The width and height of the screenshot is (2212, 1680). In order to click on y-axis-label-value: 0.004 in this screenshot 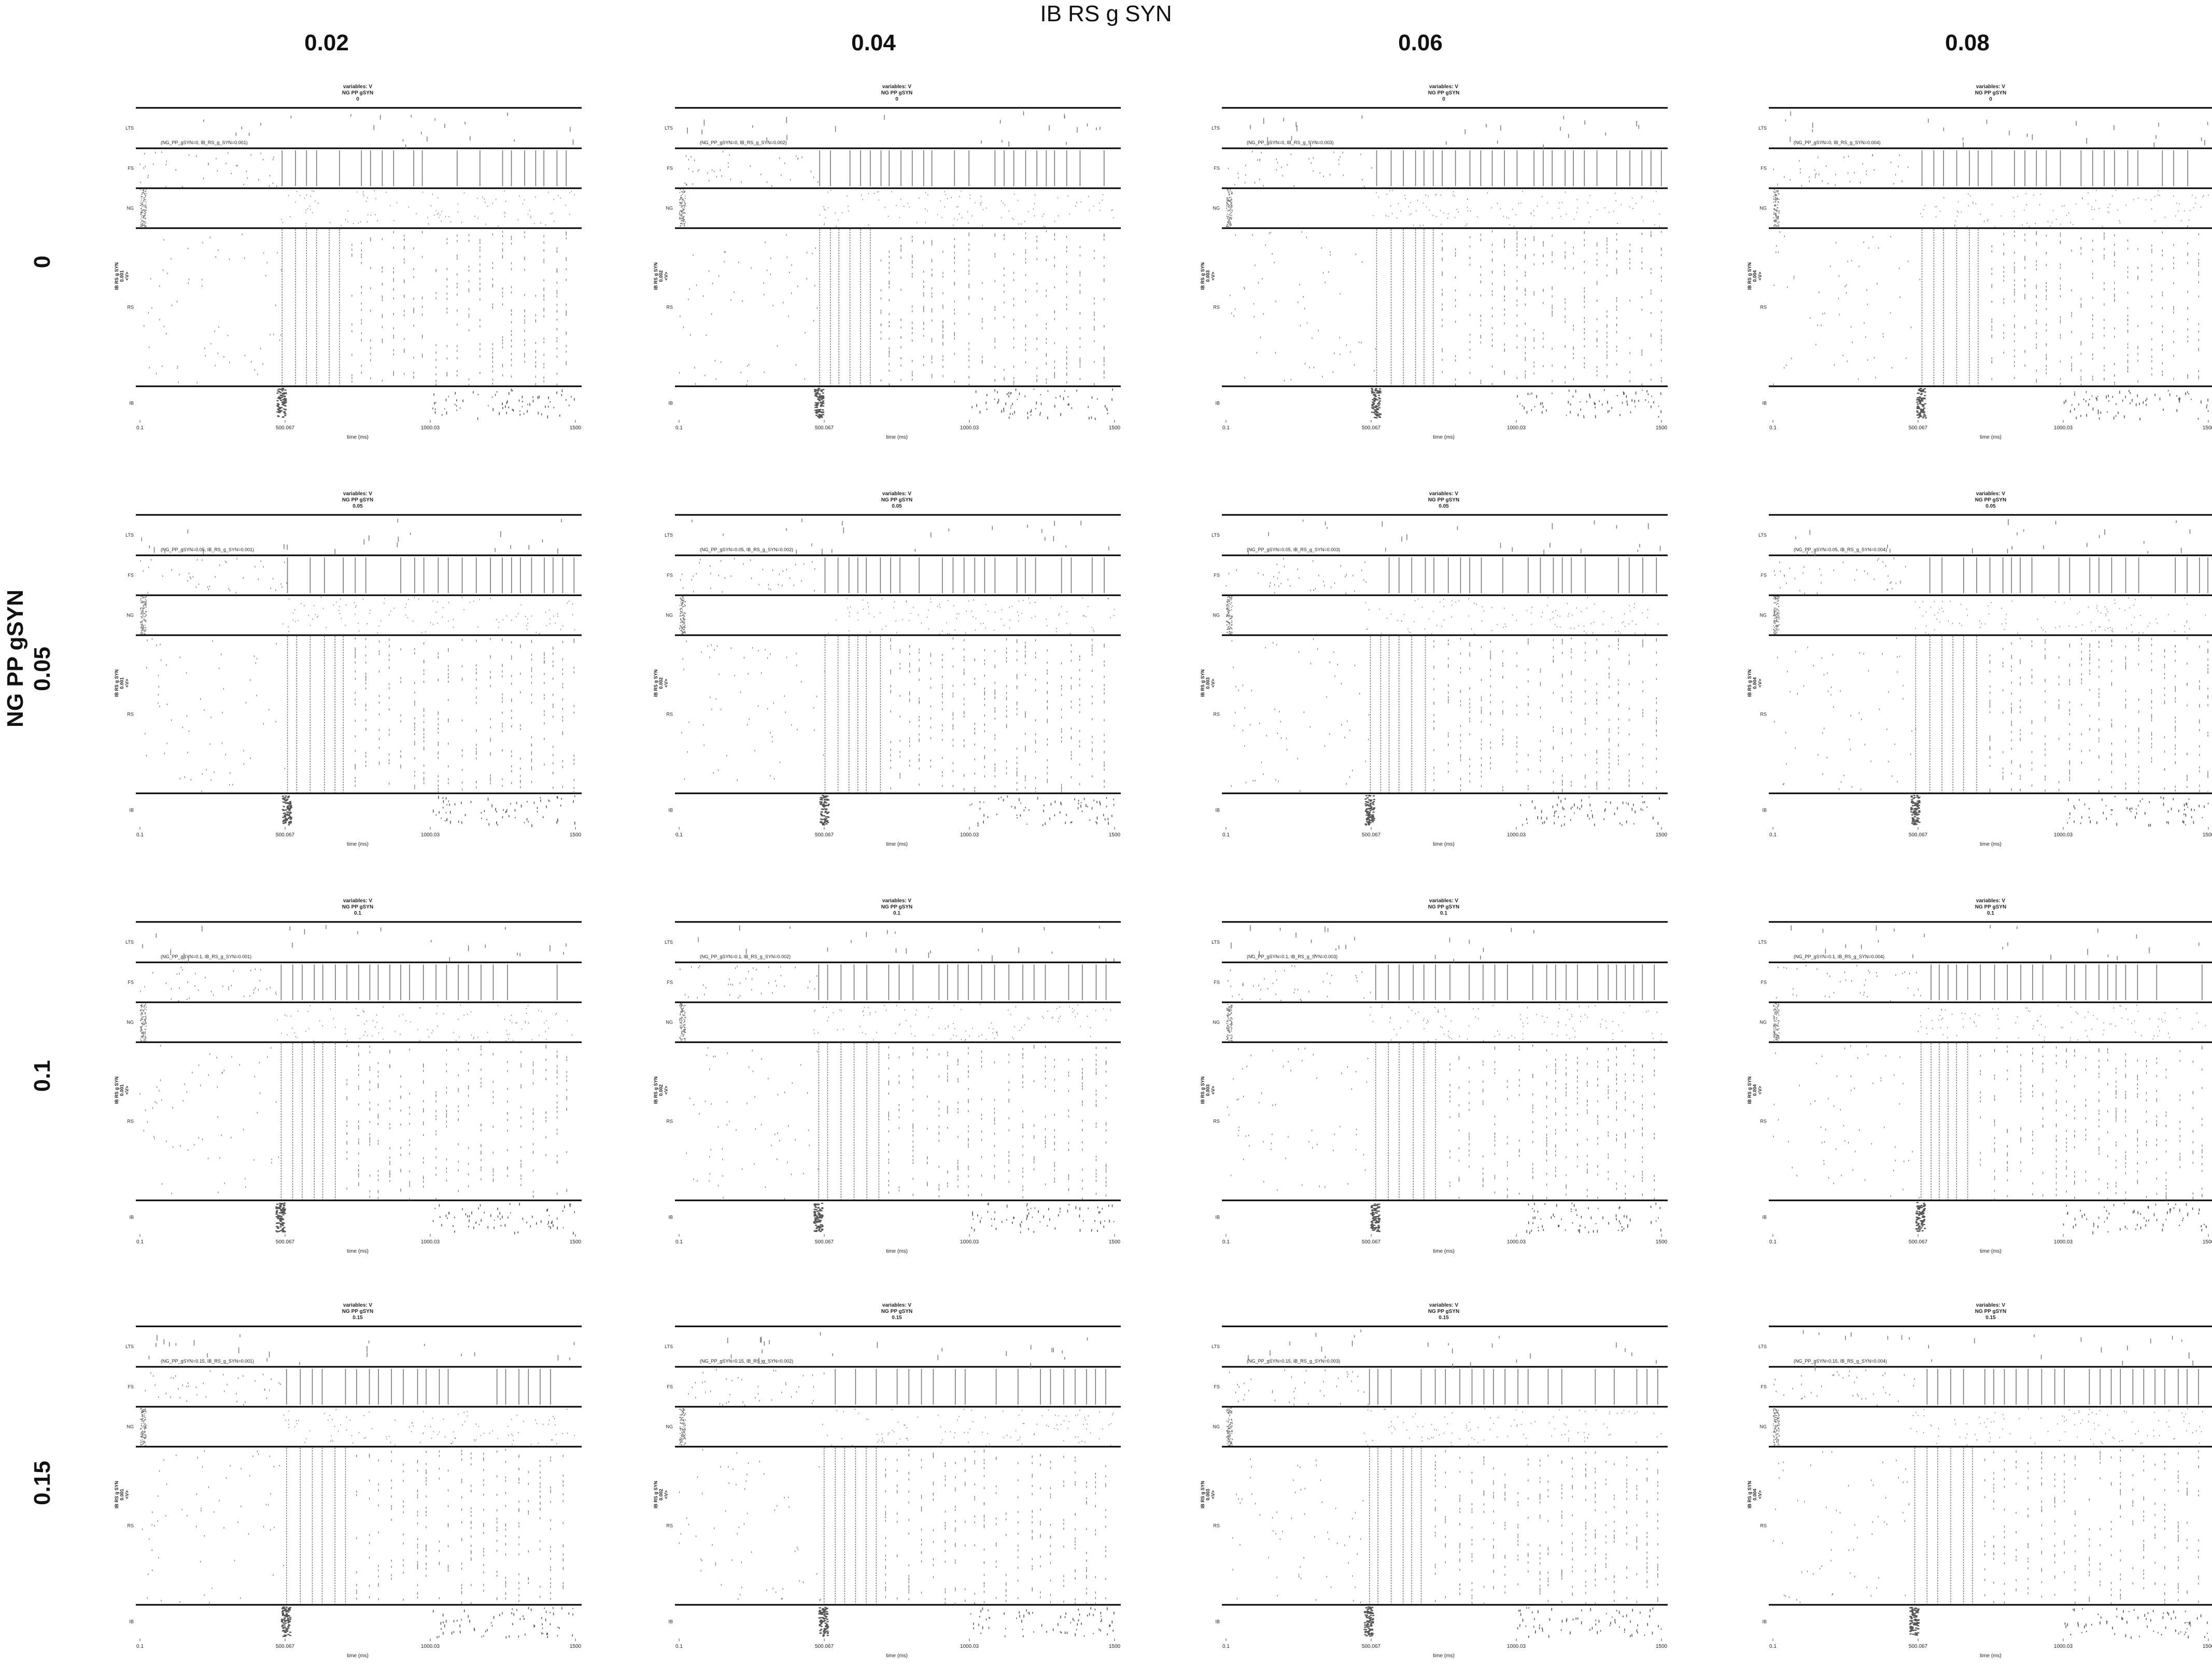, I will do `click(1754, 276)`.